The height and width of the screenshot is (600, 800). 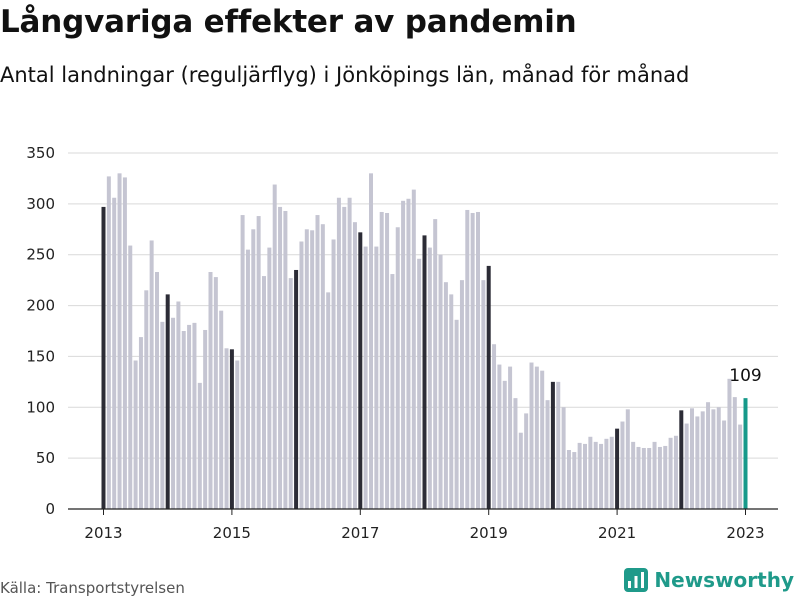 What do you see at coordinates (745, 376) in the screenshot?
I see `latest-value-label: 109` at bounding box center [745, 376].